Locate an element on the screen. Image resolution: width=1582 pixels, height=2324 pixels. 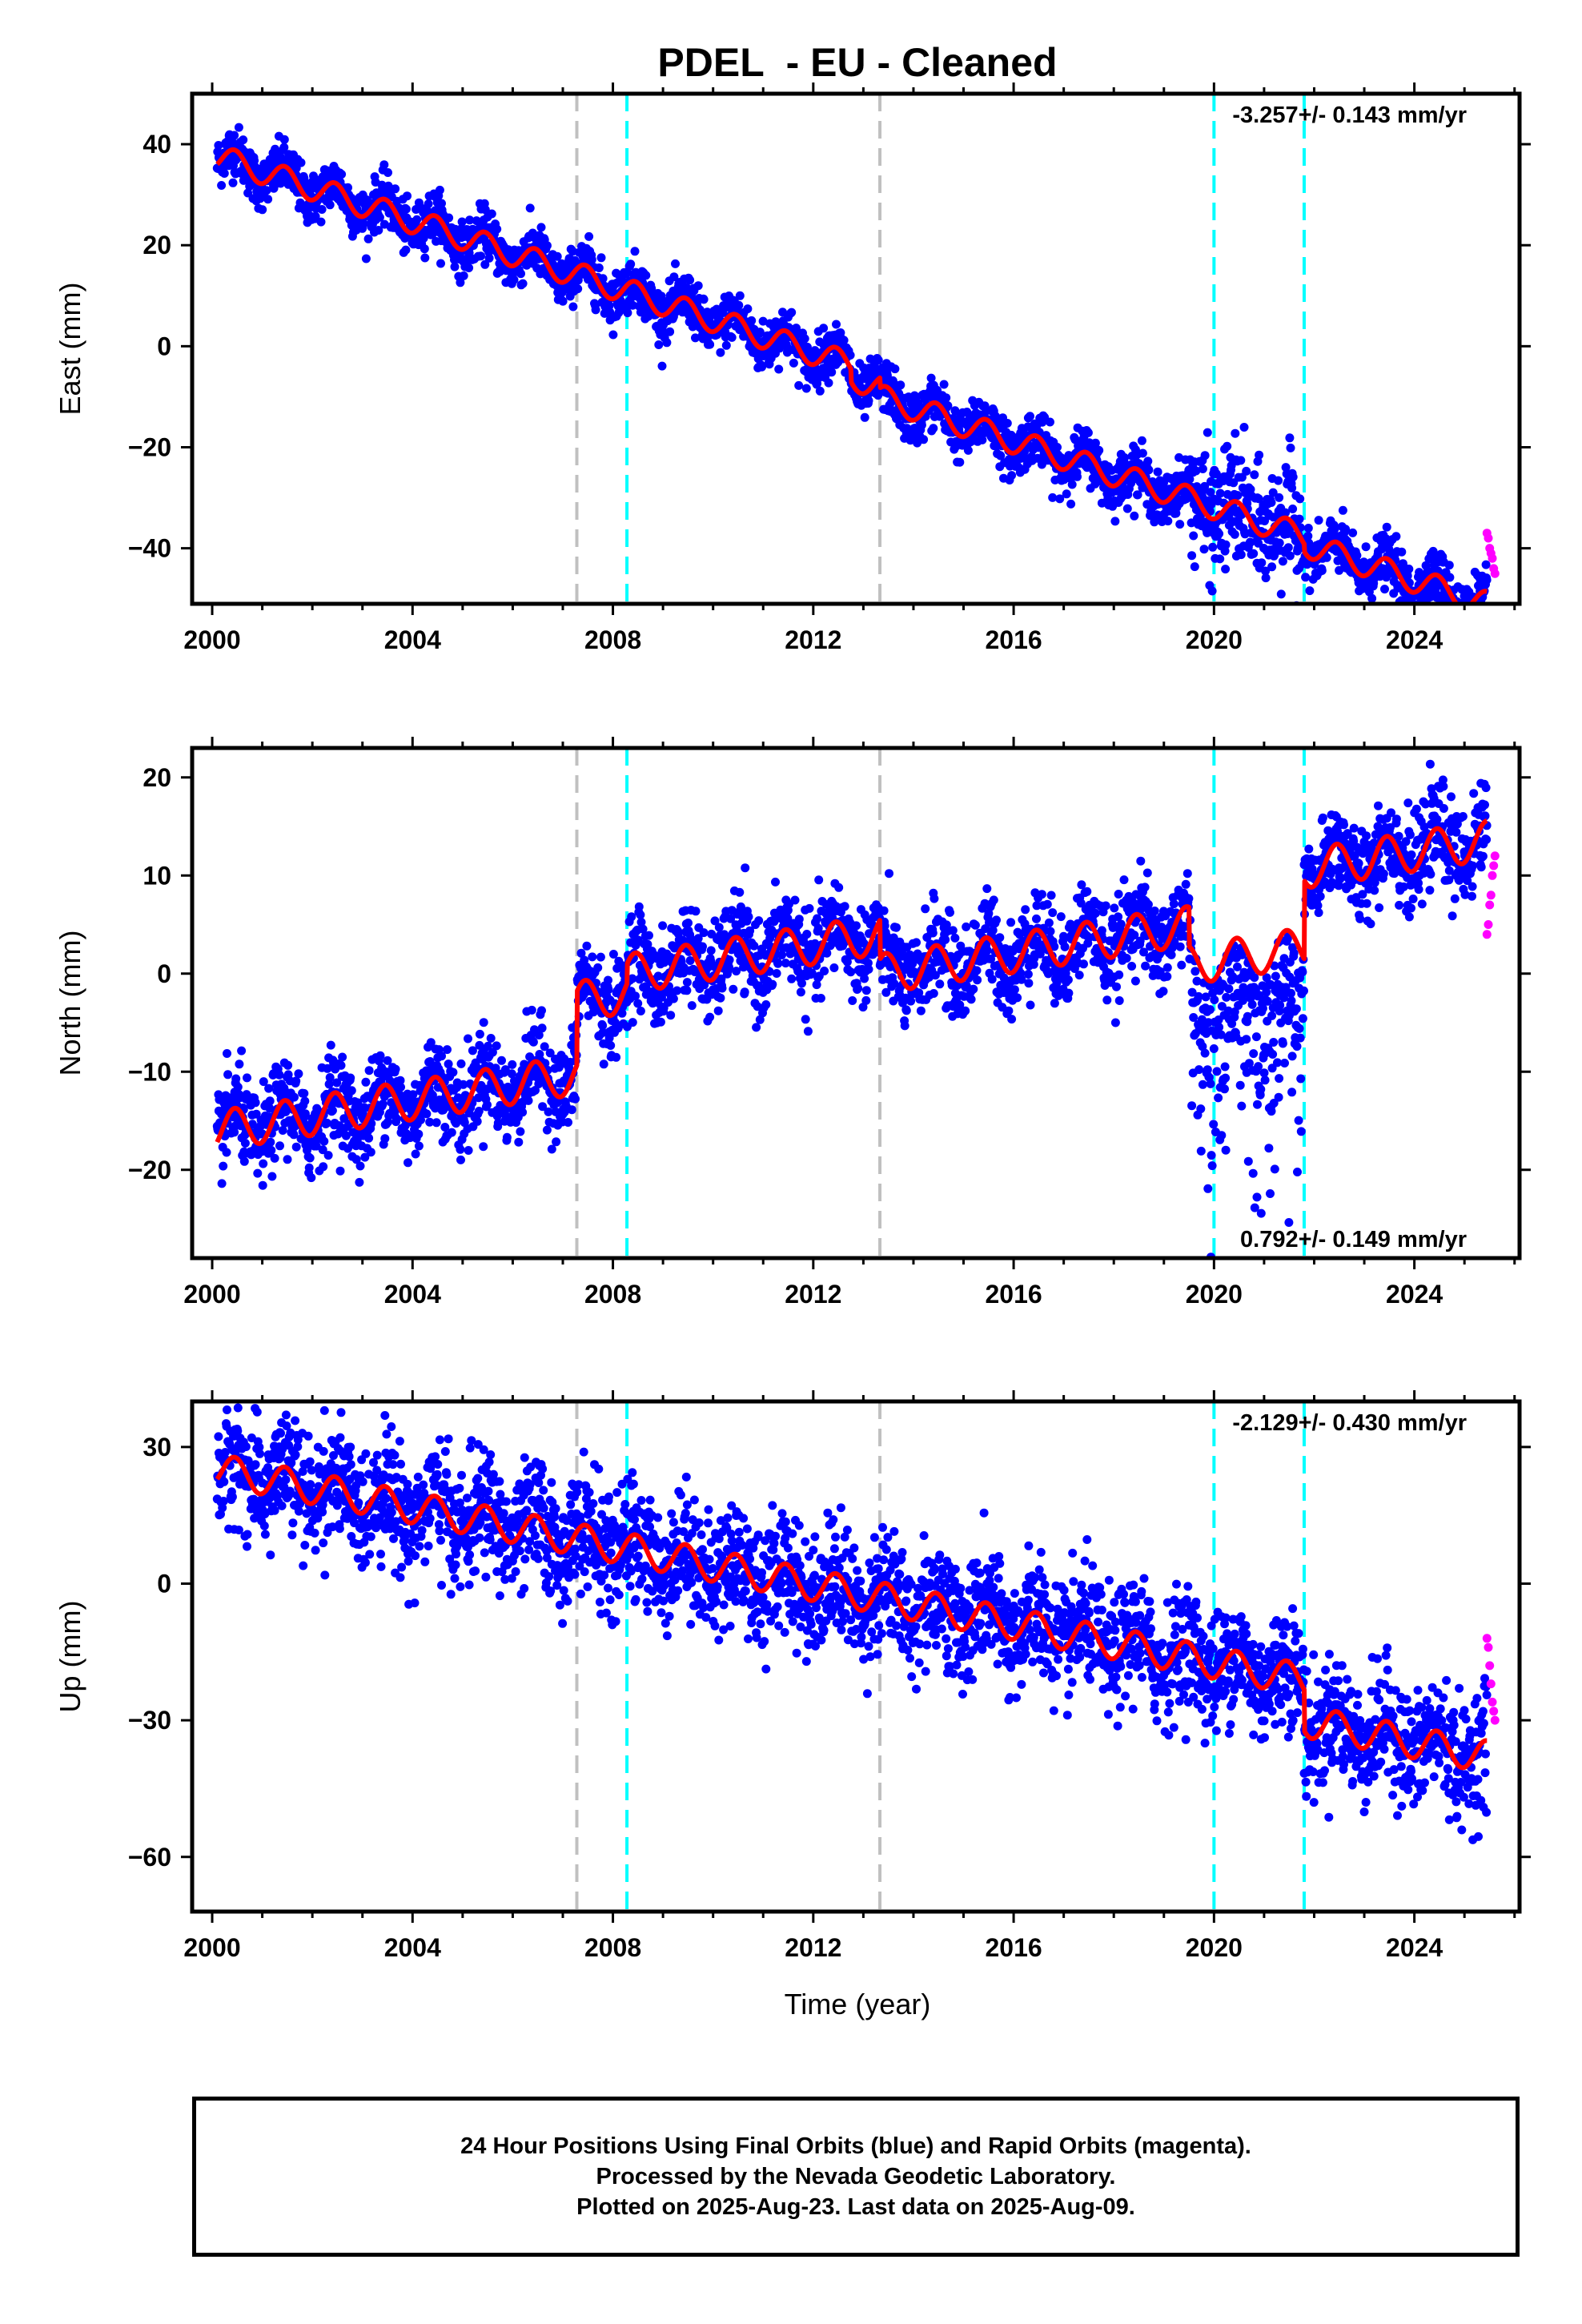
x-tick-label: 2008 is located at coordinates (612, 639).